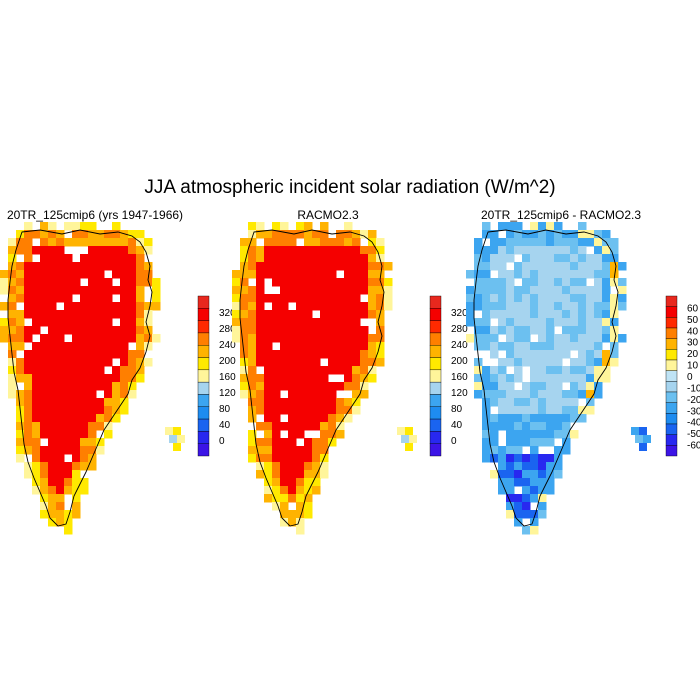 This screenshot has width=700, height=700. Describe the element at coordinates (227, 329) in the screenshot. I see `colorbar-tick-label: 280` at that location.